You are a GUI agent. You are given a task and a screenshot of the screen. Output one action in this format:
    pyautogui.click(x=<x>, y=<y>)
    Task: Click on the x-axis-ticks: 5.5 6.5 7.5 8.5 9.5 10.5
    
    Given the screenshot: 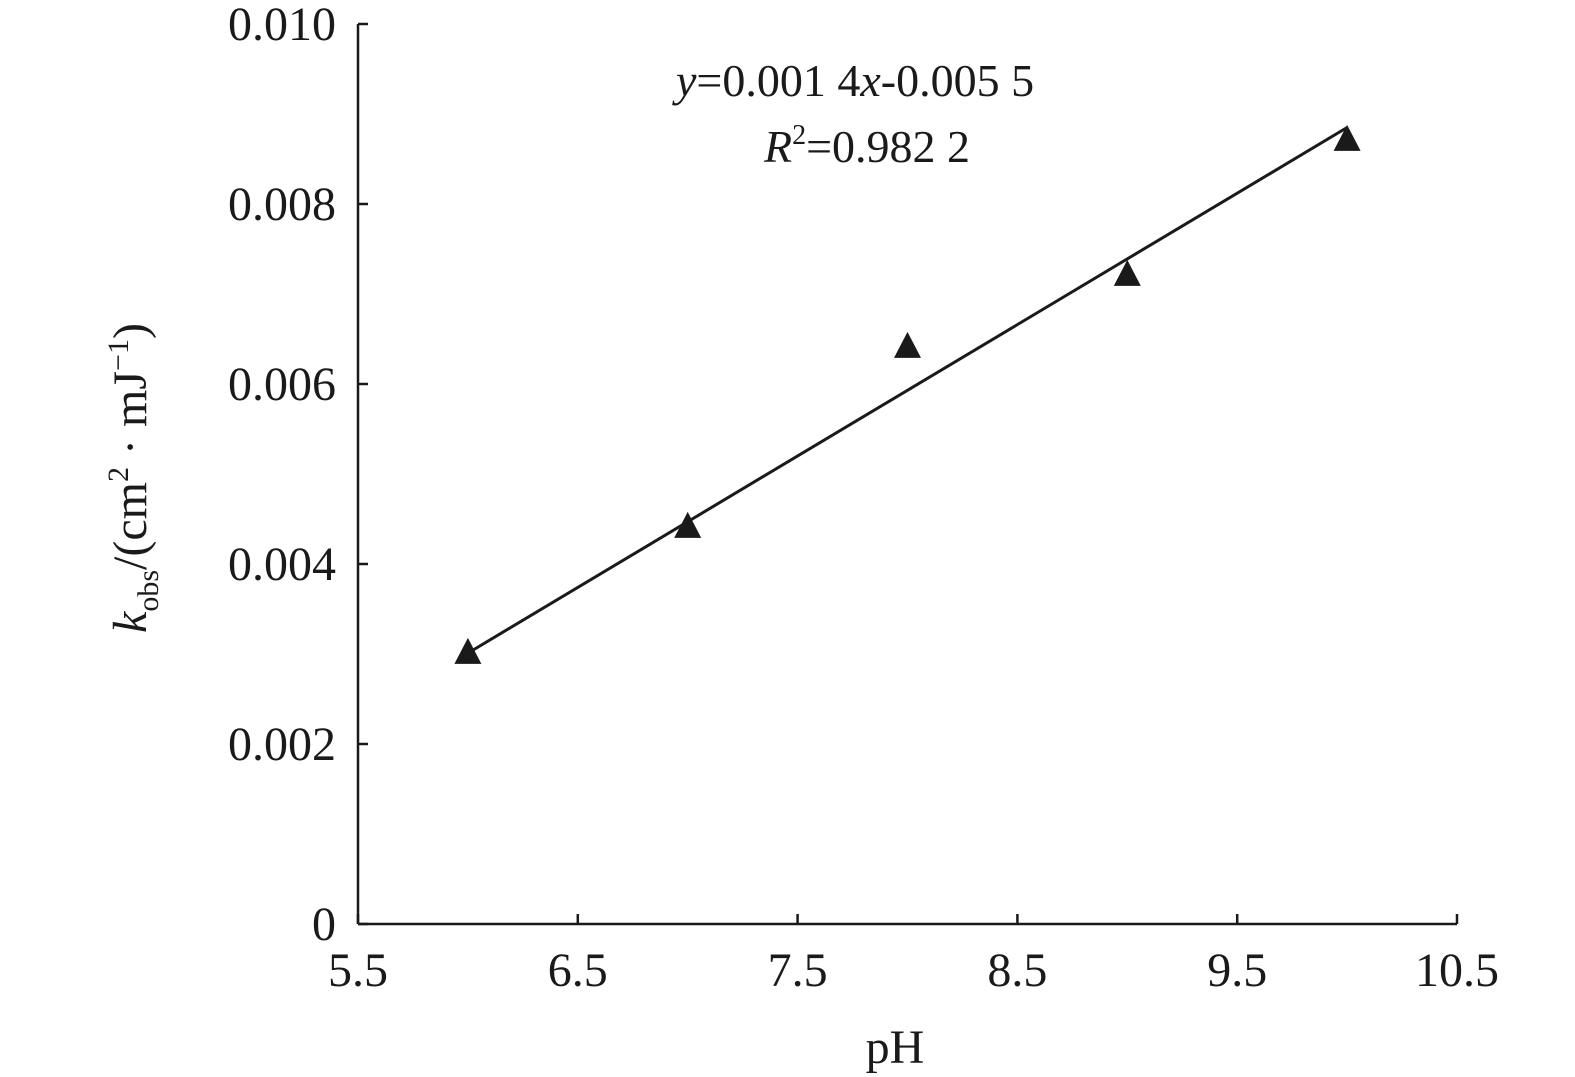 What is the action you would take?
    pyautogui.click(x=913, y=955)
    